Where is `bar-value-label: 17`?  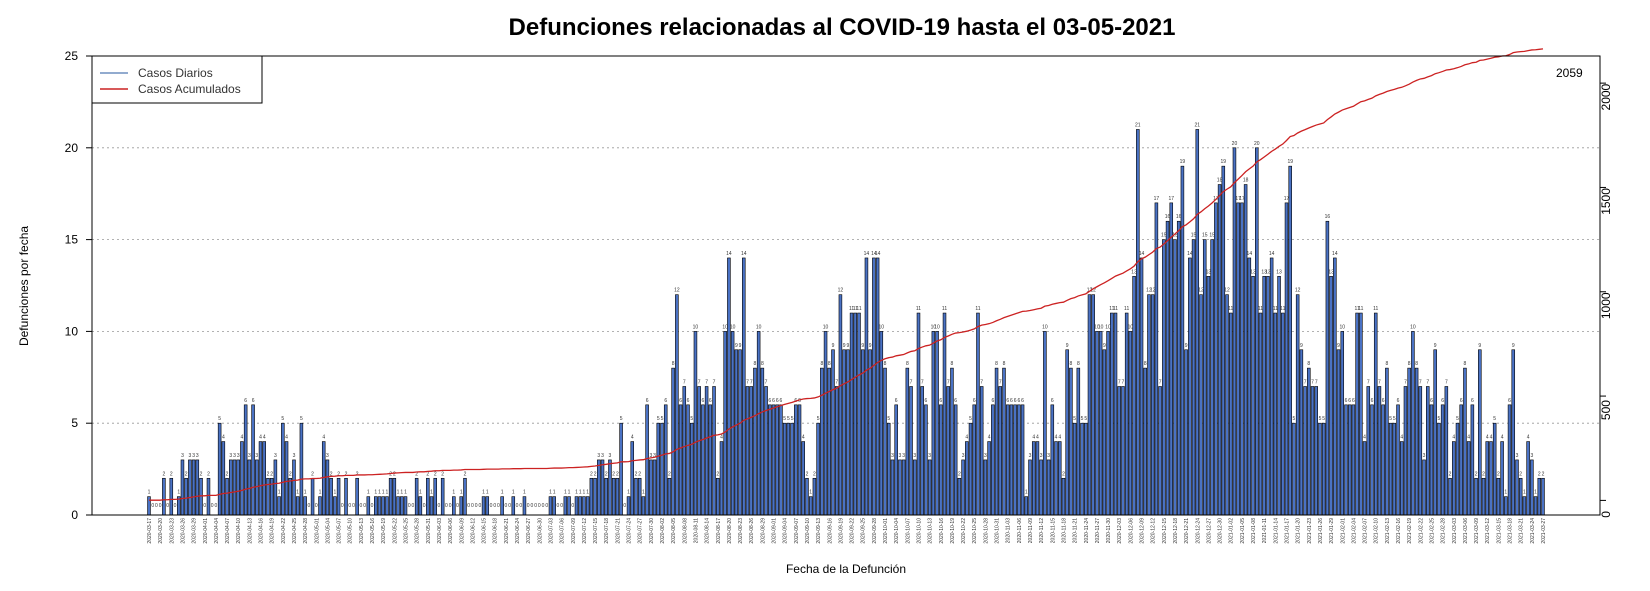
bar-value-label: 17 is located at coordinates (1157, 199).